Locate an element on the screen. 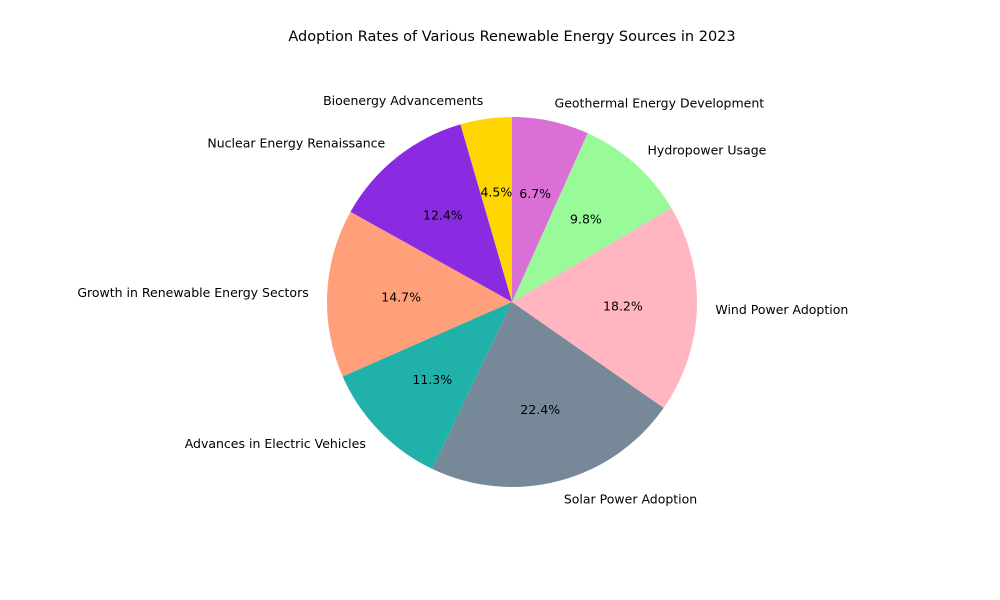 Image resolution: width=1000 pixels, height=600 pixels. percentage-labels: 4.5% 12.4% 14.7% 11.3% 22.4% 18.2% 9.8% 6.7% is located at coordinates (512, 301).